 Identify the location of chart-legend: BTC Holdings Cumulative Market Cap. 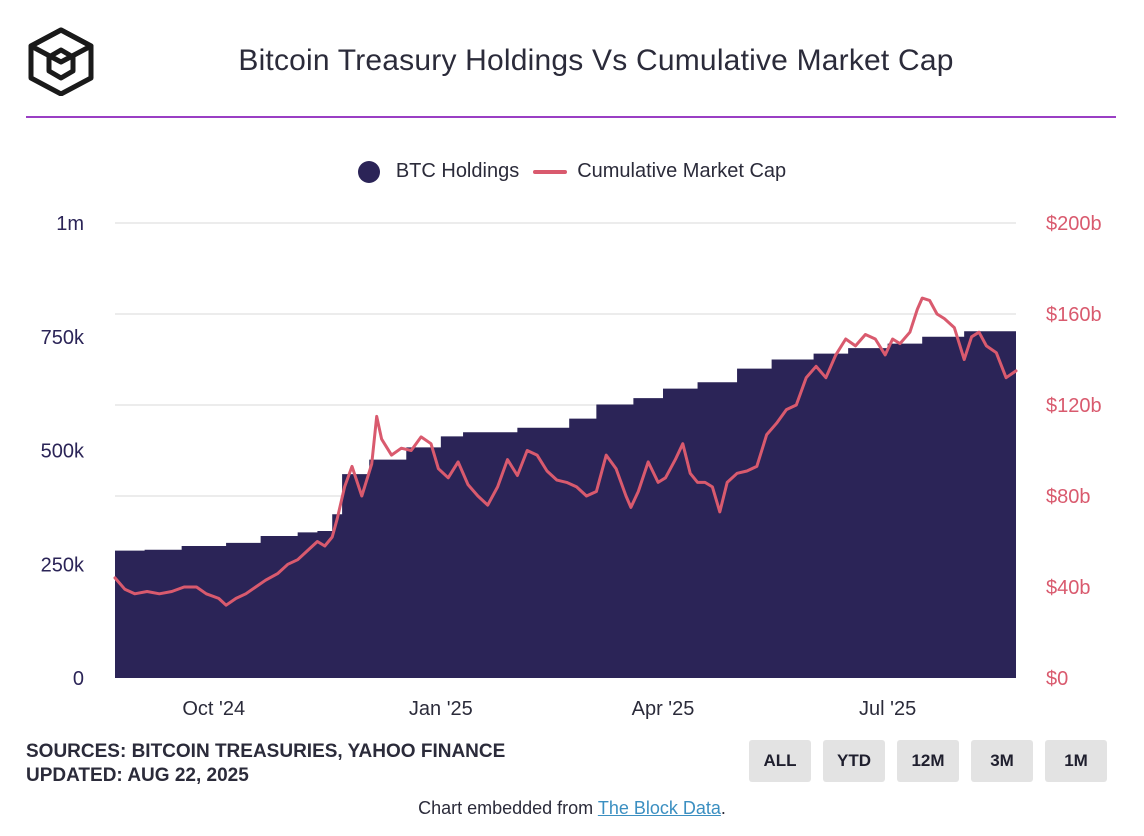
(572, 171).